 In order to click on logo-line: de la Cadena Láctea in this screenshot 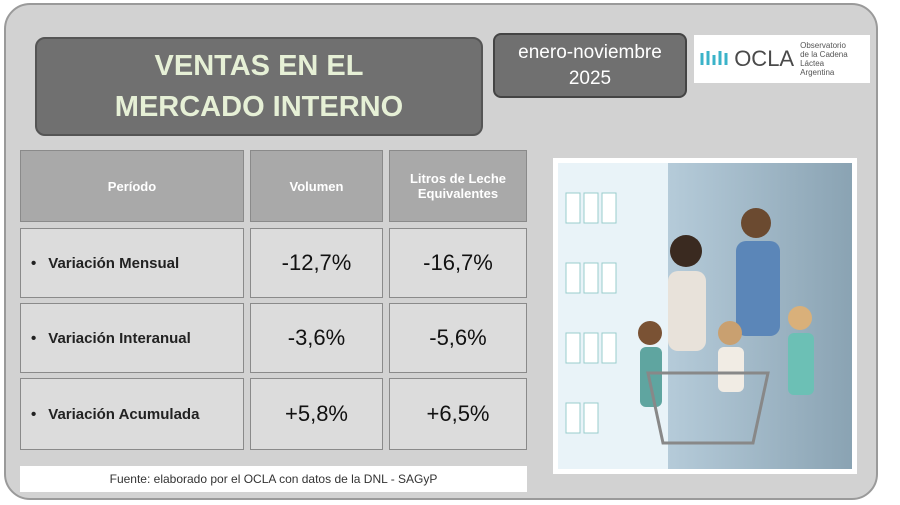, I will do `click(824, 58)`.